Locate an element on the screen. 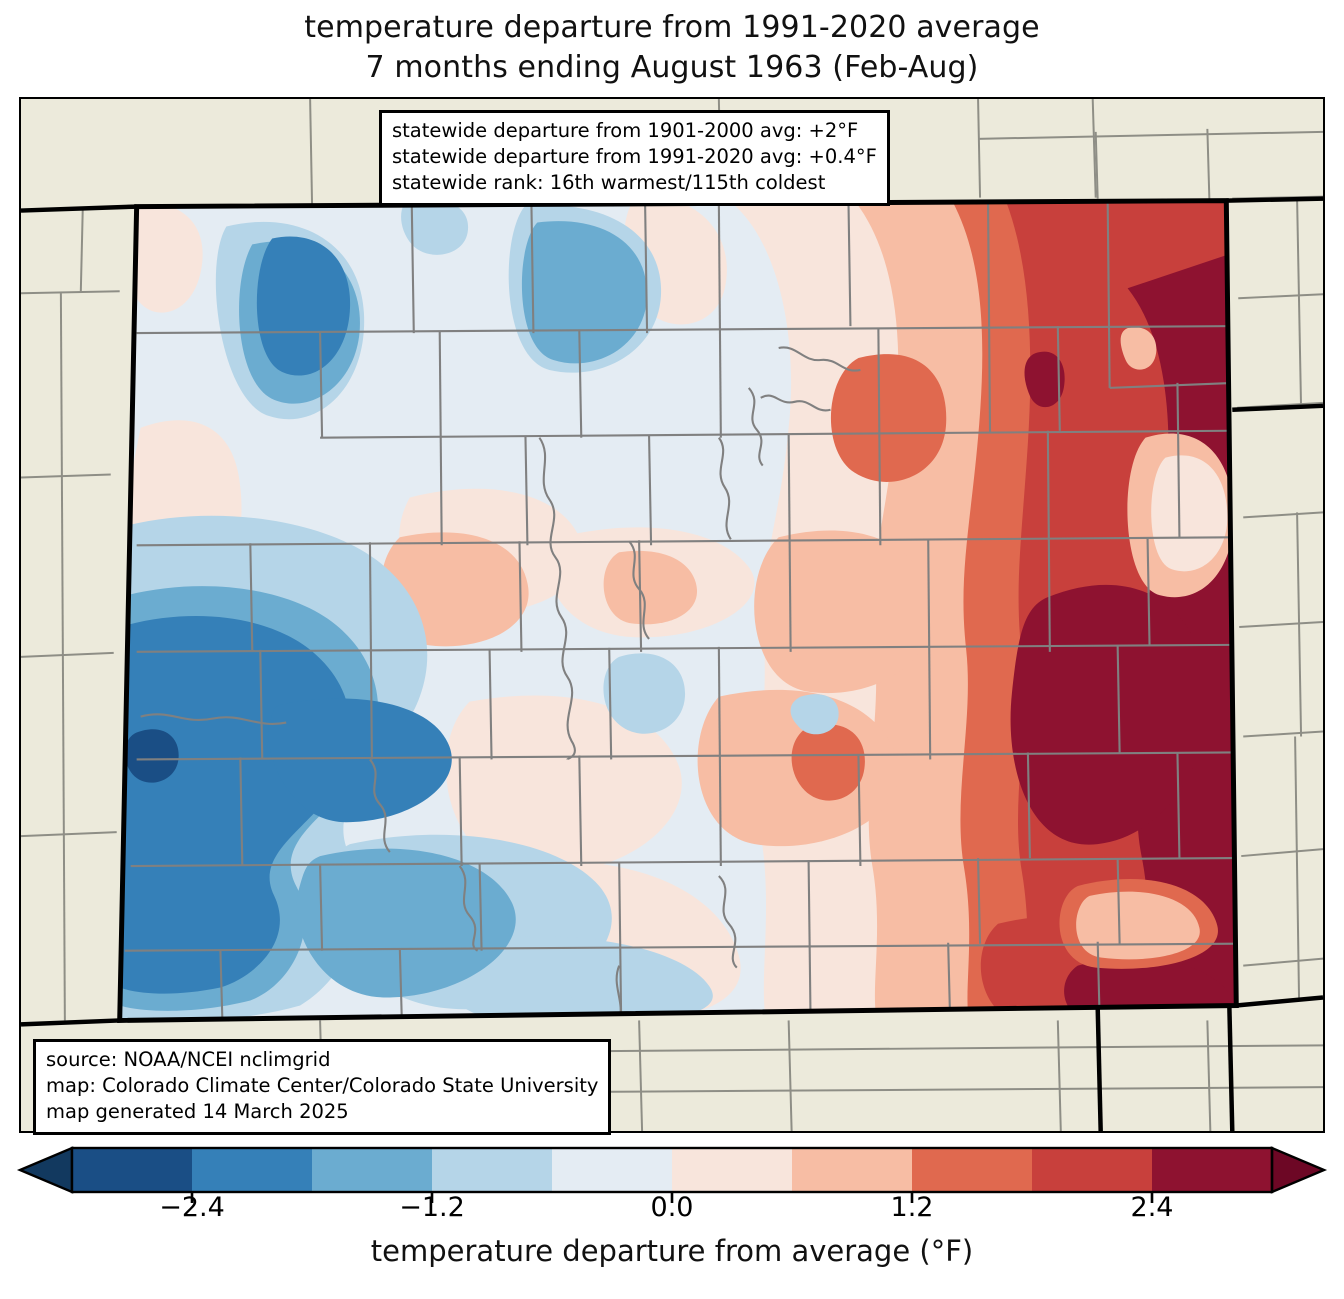 The image size is (1344, 1299). colorbar-tick-label: 0.0 is located at coordinates (672, 1207).